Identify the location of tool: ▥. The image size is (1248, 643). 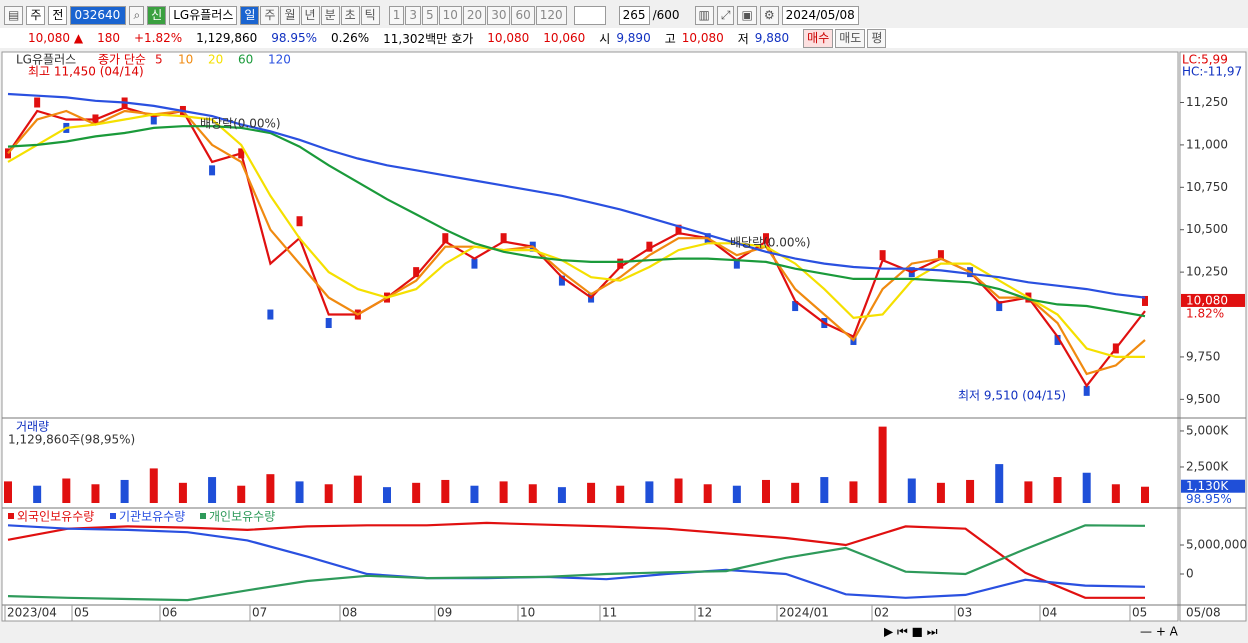
(704, 15).